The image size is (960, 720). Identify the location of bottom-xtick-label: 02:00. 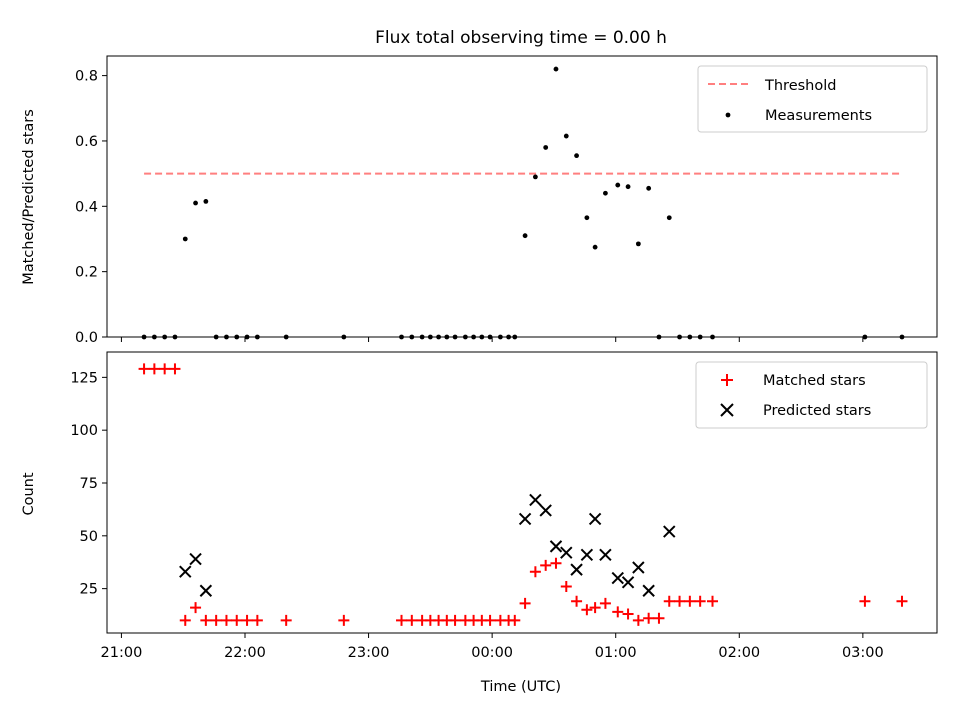
(739, 653).